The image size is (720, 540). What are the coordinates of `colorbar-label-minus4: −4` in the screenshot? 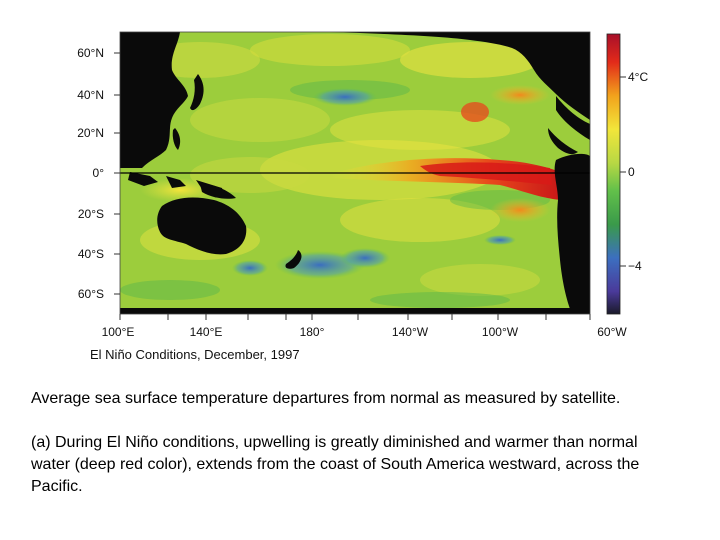 It's located at (635, 266).